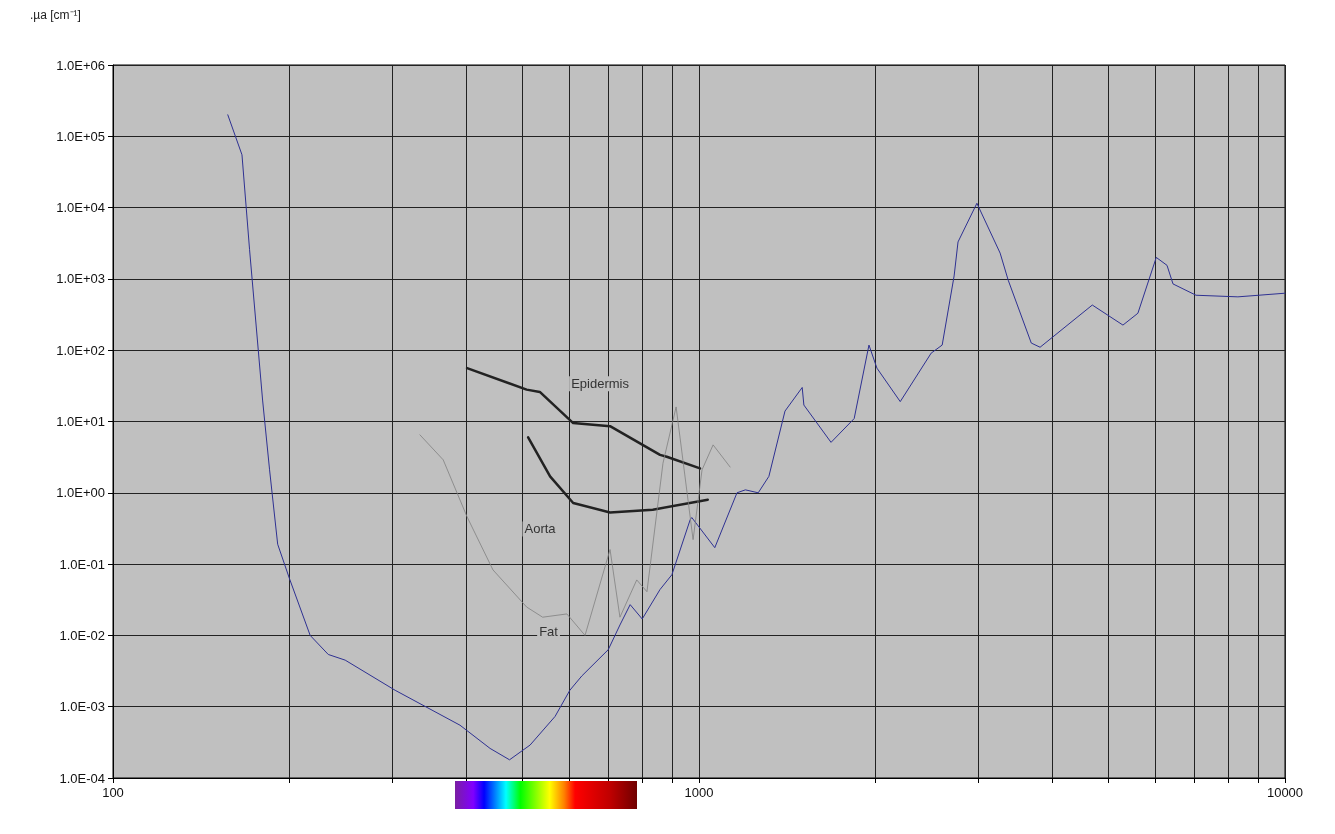 Image resolution: width=1335 pixels, height=834 pixels. I want to click on series-label: Epidermis, so click(600, 384).